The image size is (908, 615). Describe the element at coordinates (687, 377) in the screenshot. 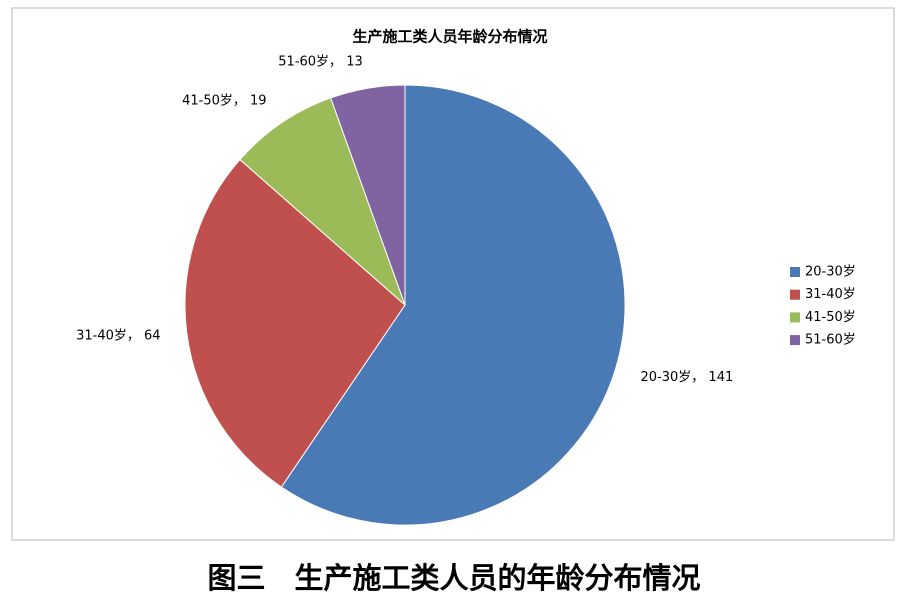

I see `data-label: 20-30岁， 141` at that location.